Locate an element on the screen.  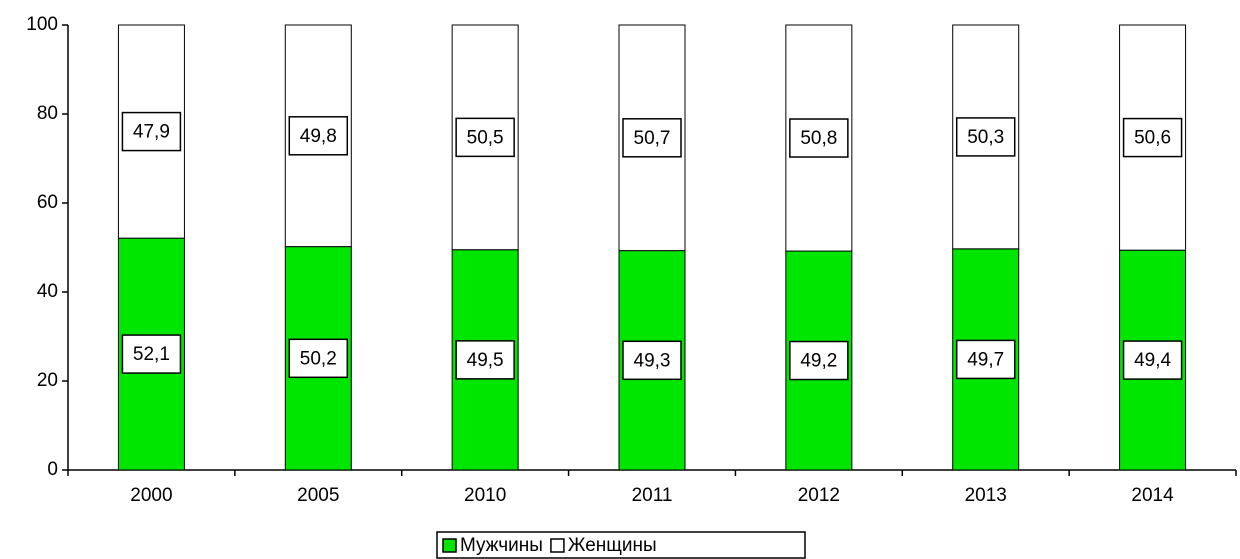
data-label: 50,5 is located at coordinates (485, 137).